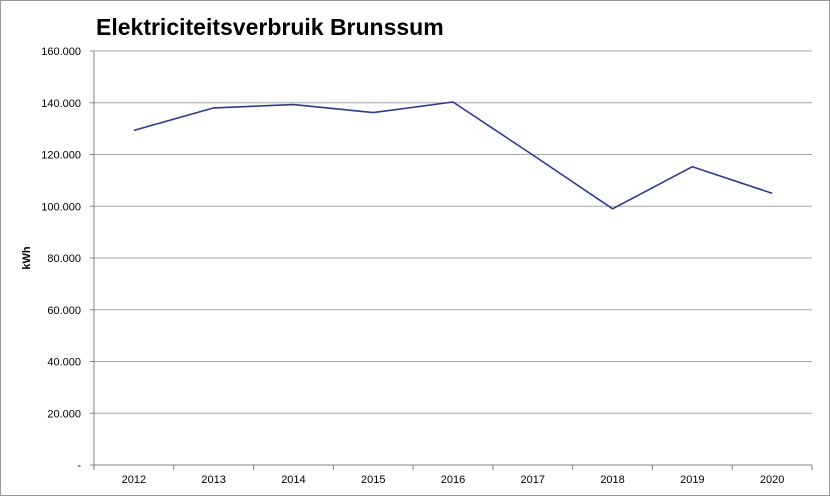 This screenshot has height=496, width=830. Describe the element at coordinates (293, 480) in the screenshot. I see `x-tick-label: 2014` at that location.